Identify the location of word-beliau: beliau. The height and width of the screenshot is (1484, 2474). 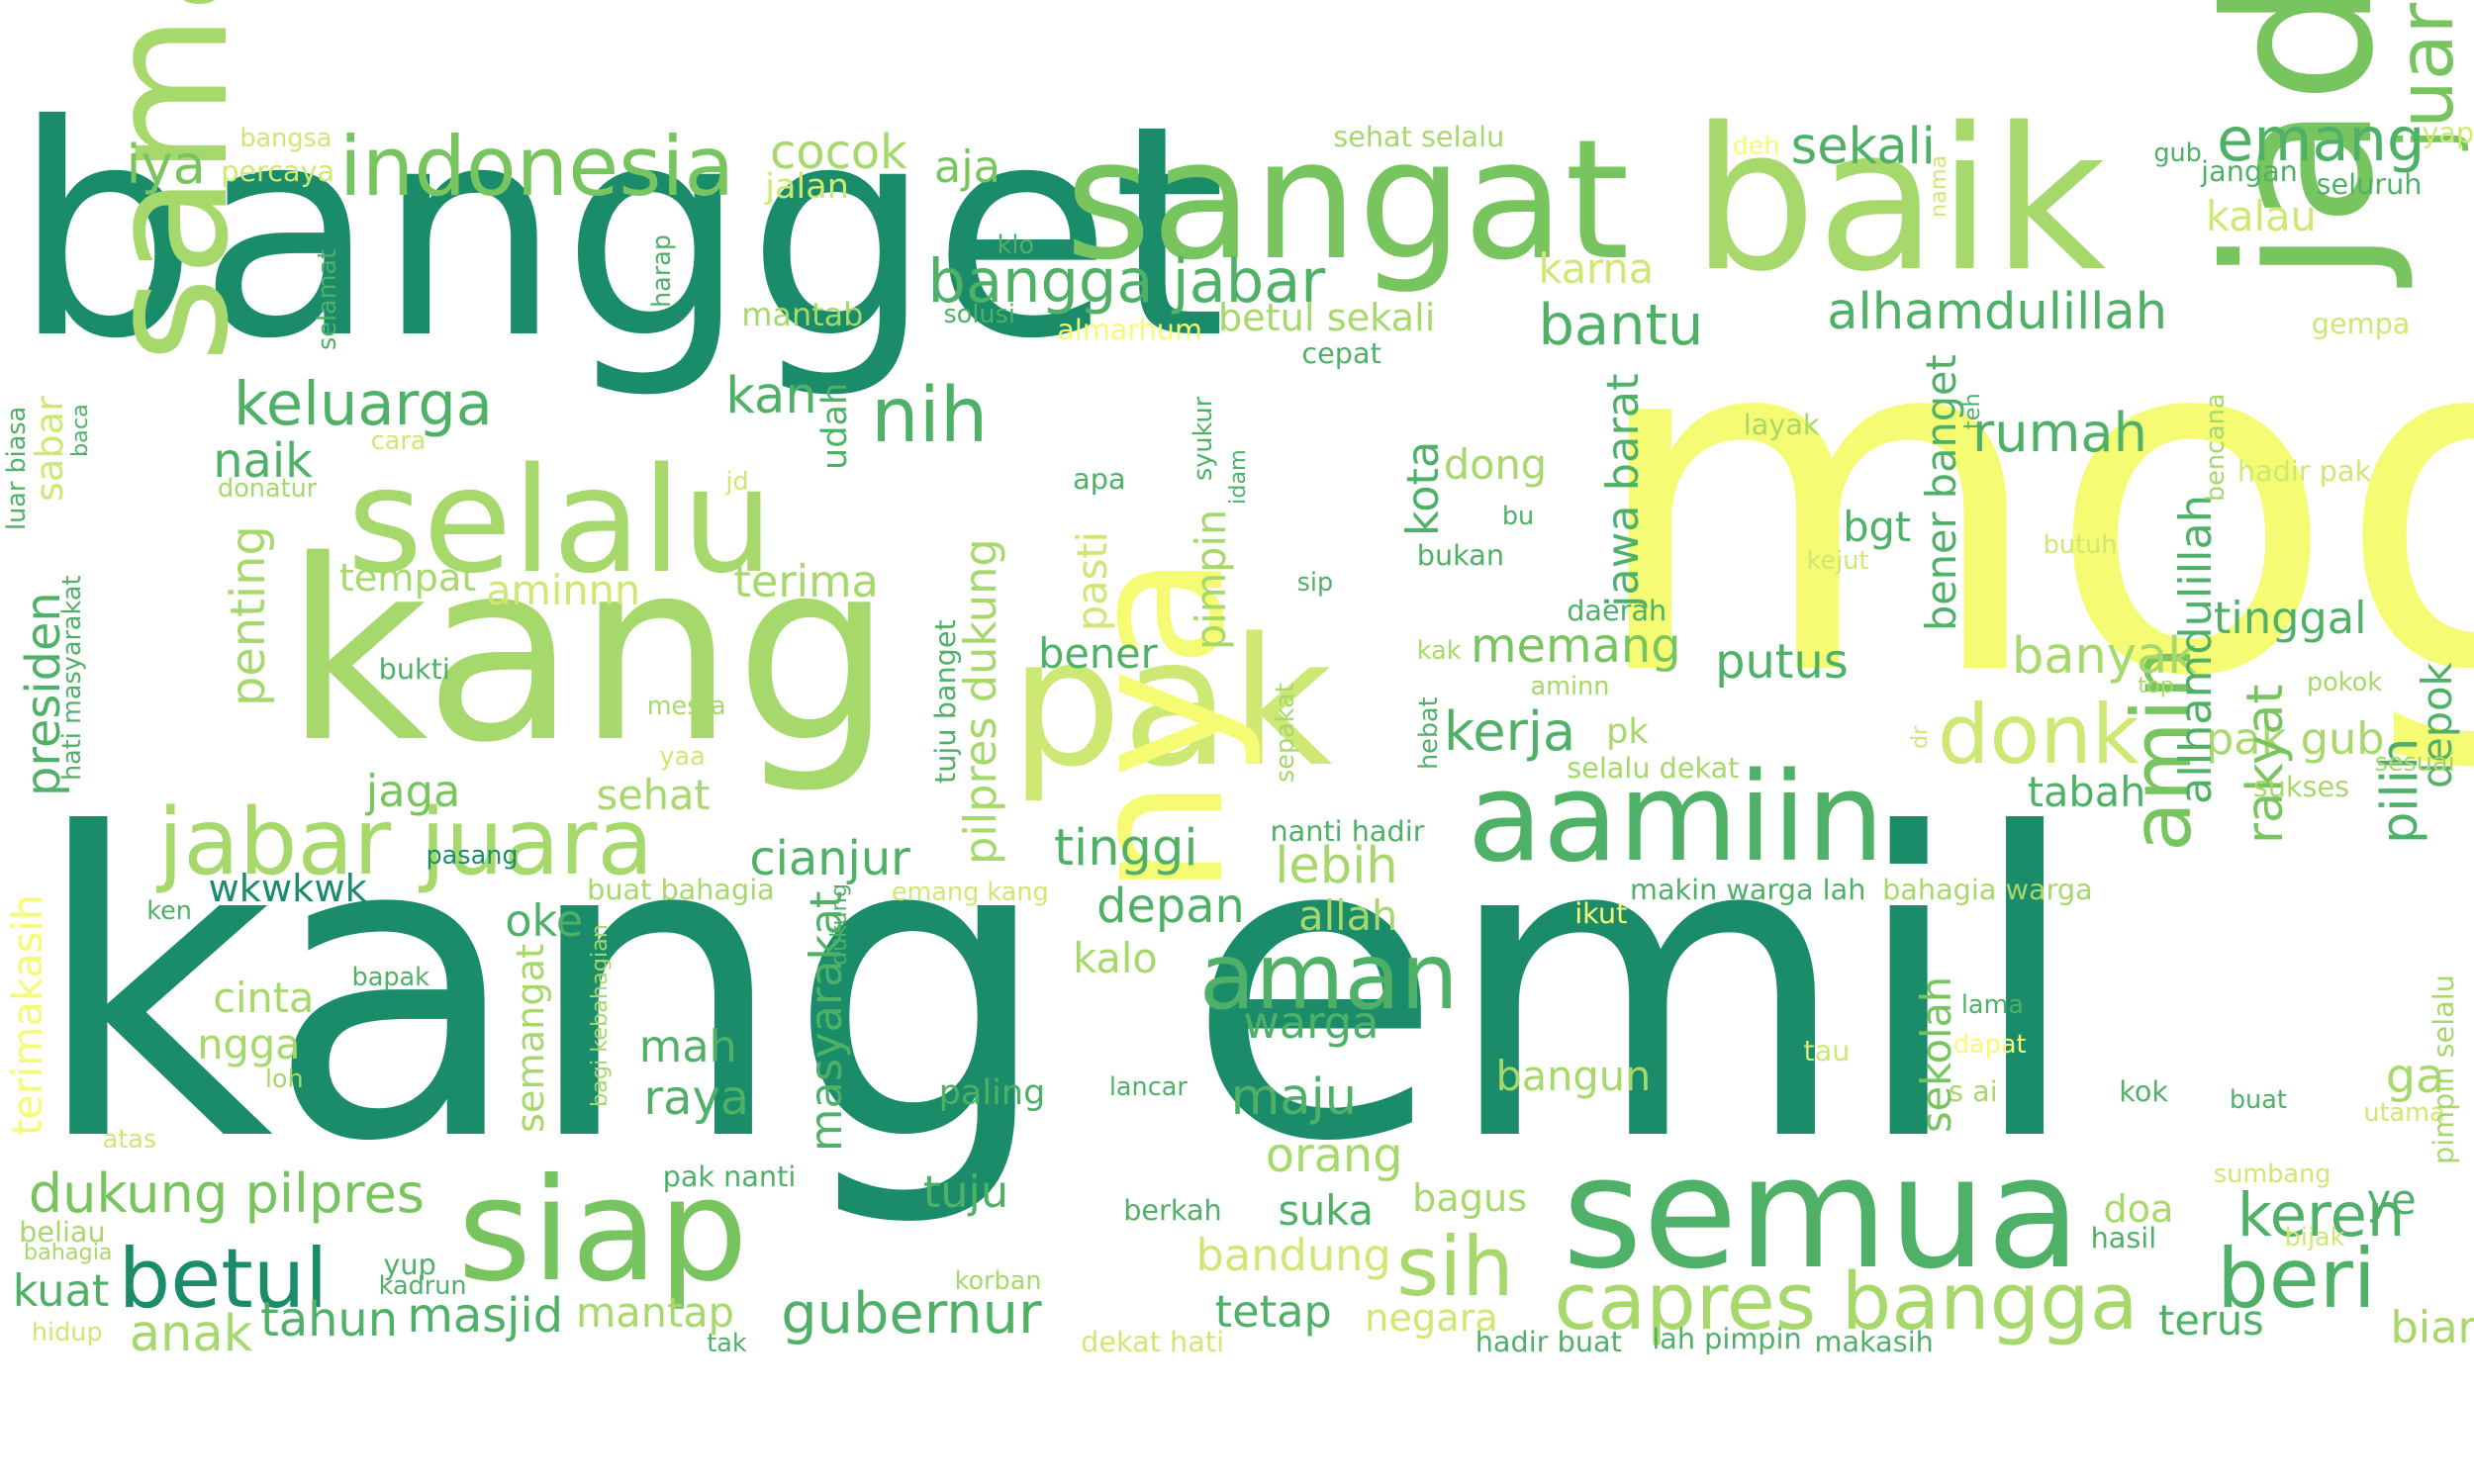
(63, 1231).